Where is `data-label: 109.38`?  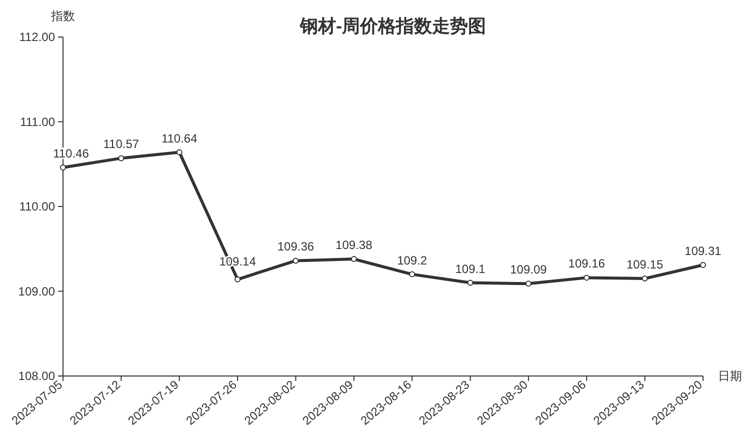
data-label: 109.38 is located at coordinates (354, 245).